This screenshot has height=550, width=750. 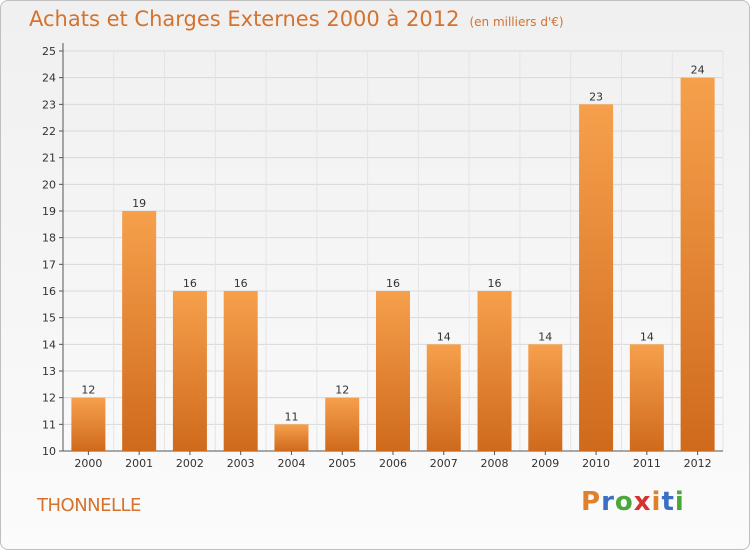 What do you see at coordinates (342, 463) in the screenshot?
I see `x-tick-label: 2005` at bounding box center [342, 463].